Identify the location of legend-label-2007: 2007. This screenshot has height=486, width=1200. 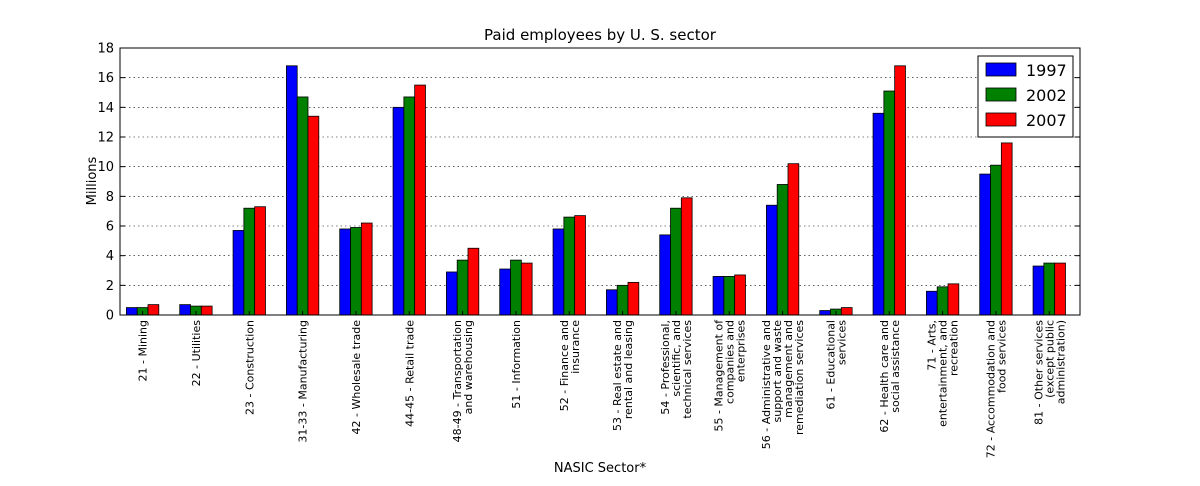
(1046, 120).